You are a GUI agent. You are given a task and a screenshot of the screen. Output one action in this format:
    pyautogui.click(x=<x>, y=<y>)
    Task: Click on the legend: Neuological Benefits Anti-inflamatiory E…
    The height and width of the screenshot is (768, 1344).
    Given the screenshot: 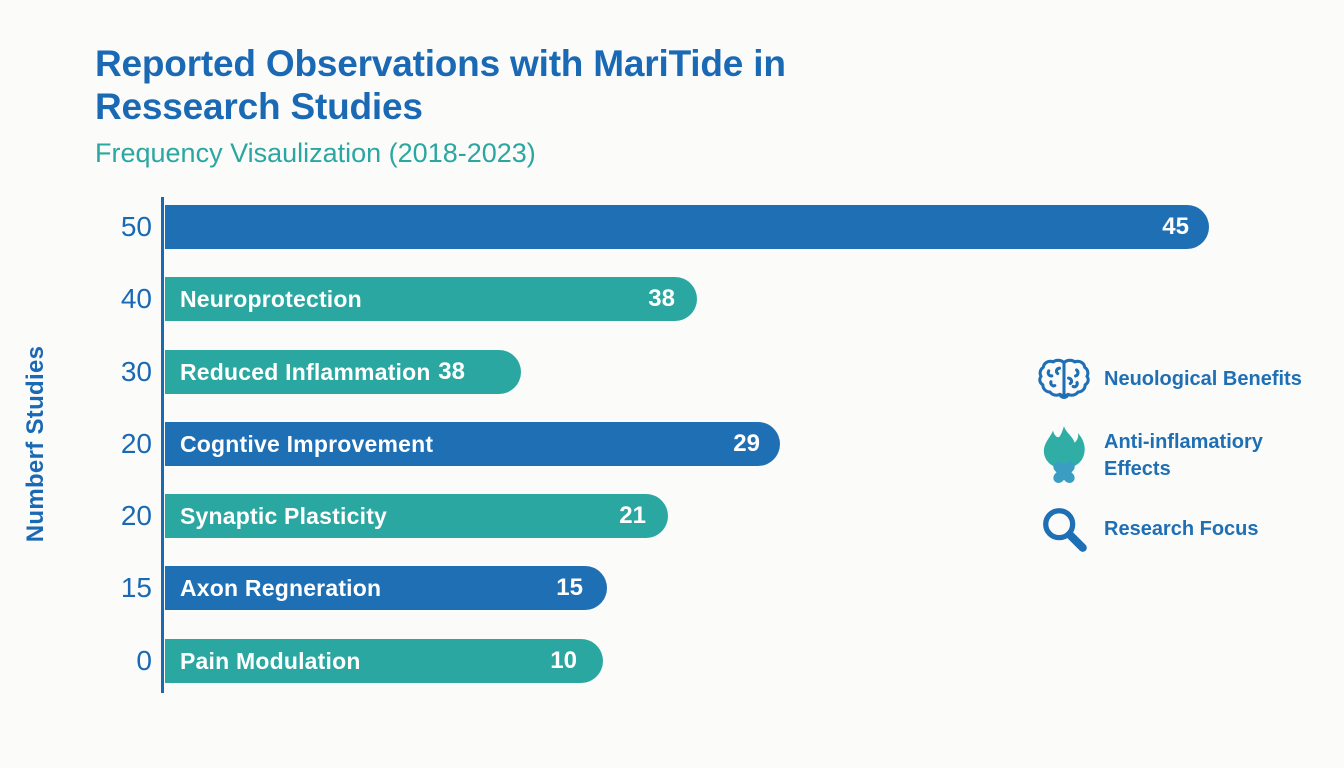 What is the action you would take?
    pyautogui.click(x=1184, y=455)
    